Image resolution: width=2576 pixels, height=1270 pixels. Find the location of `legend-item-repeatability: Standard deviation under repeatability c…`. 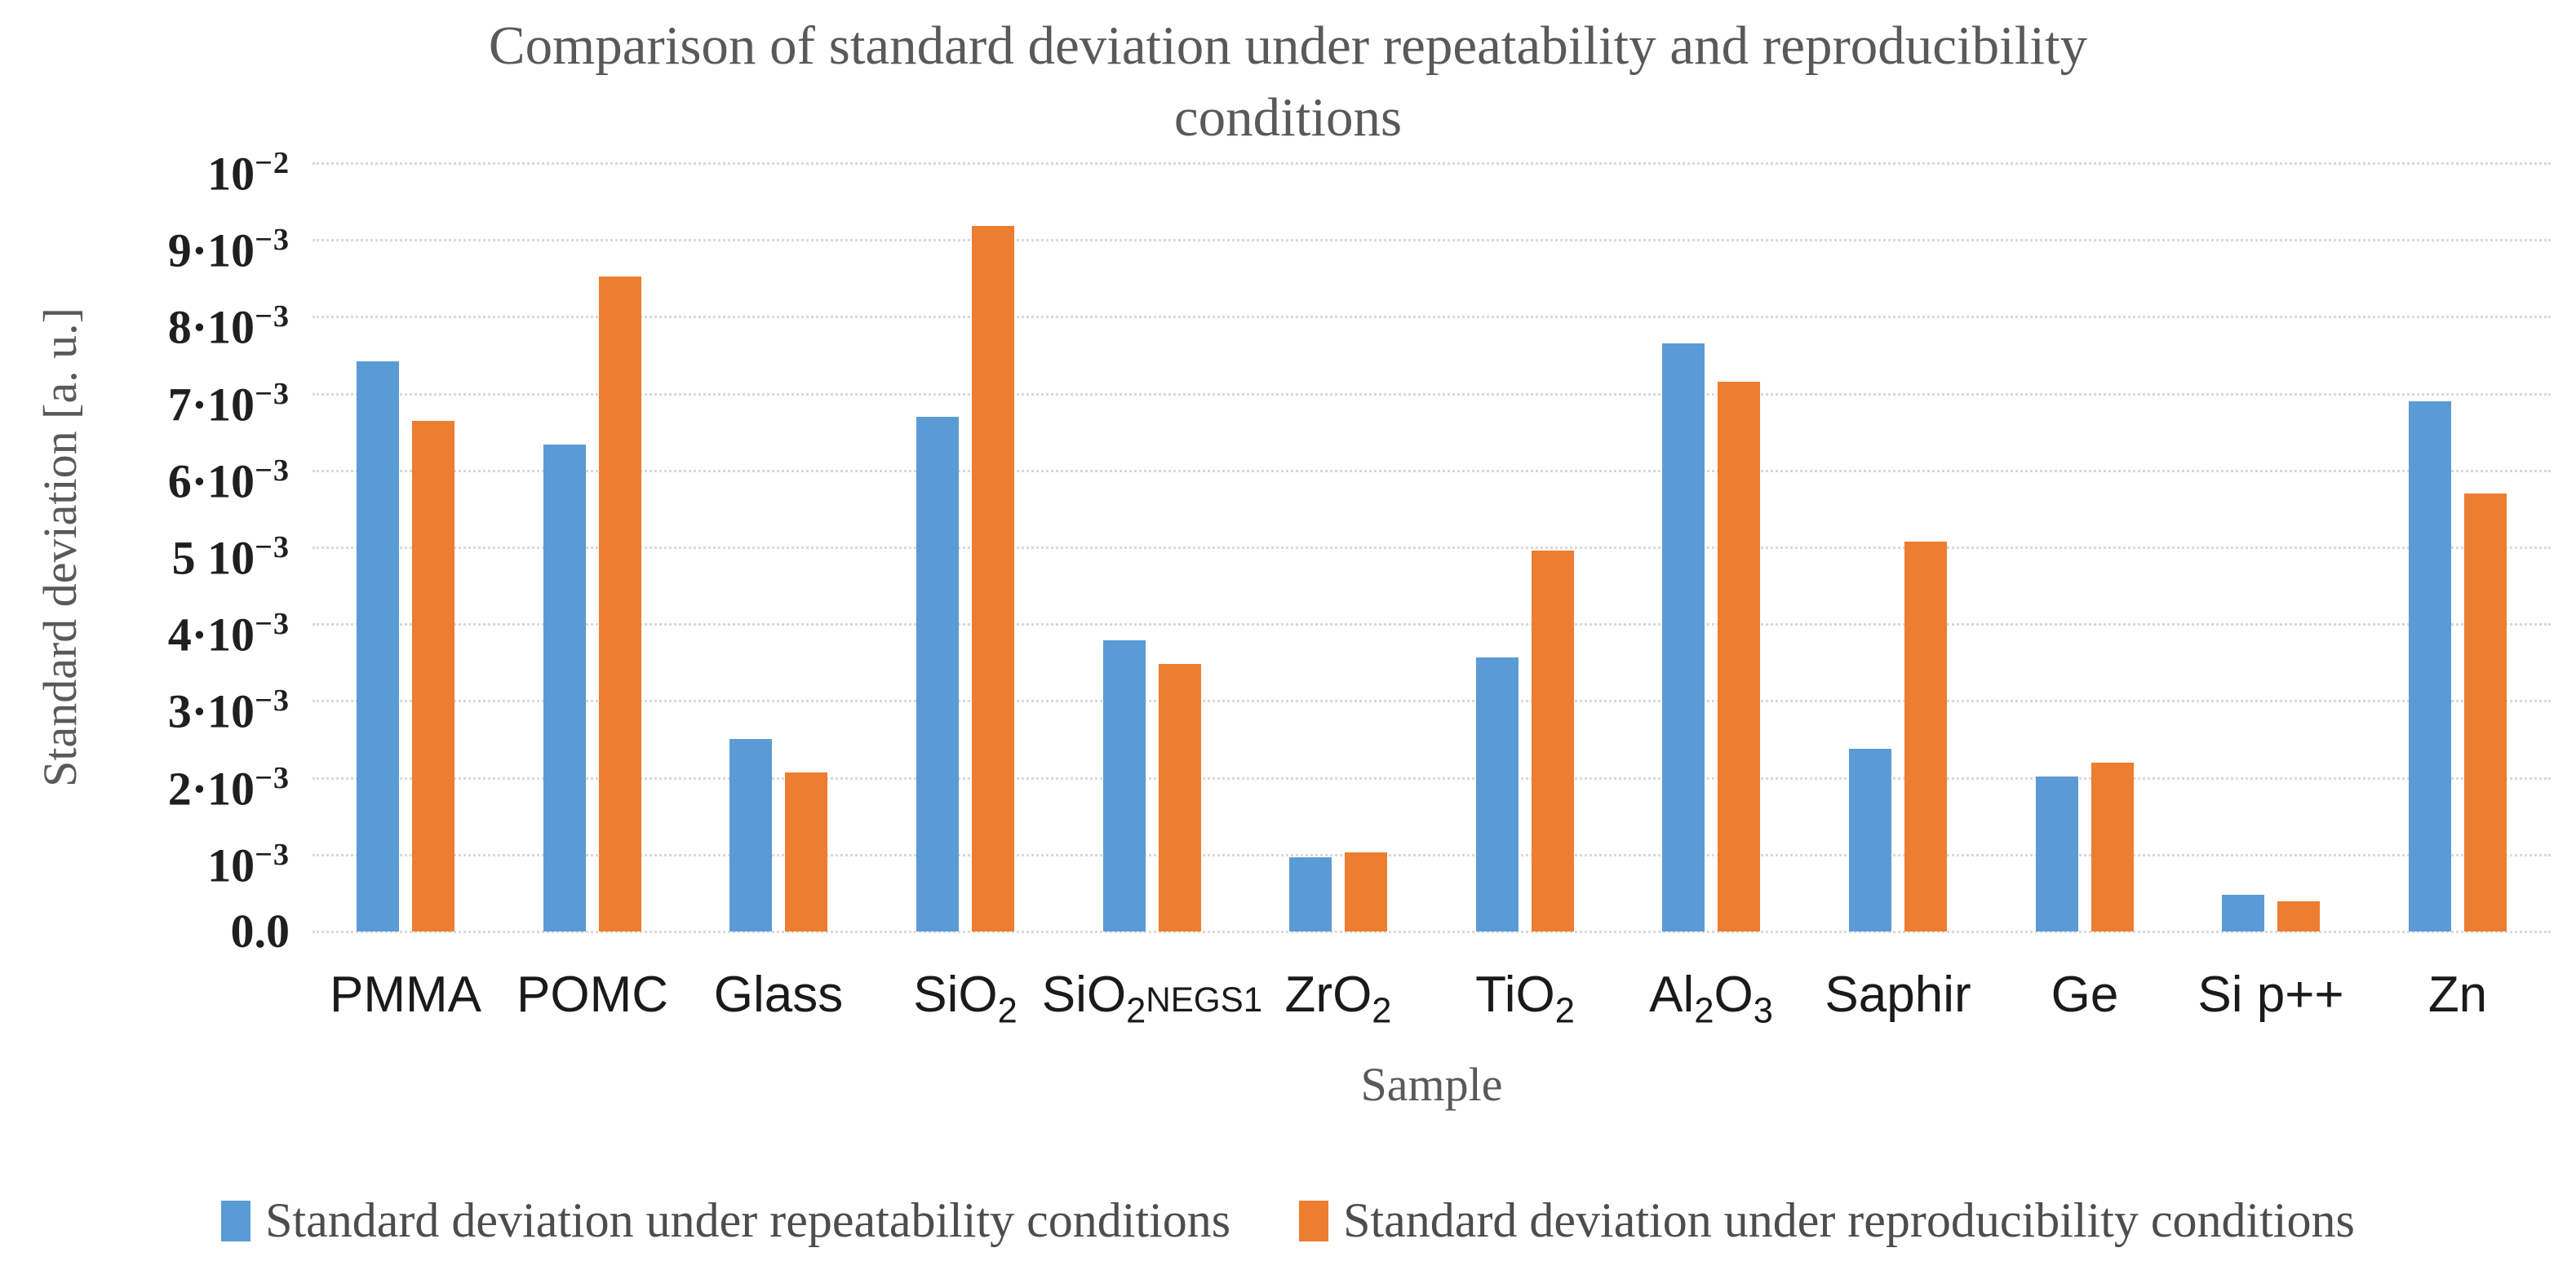

legend-item-repeatability: Standard deviation under repeatability c… is located at coordinates (725, 1221).